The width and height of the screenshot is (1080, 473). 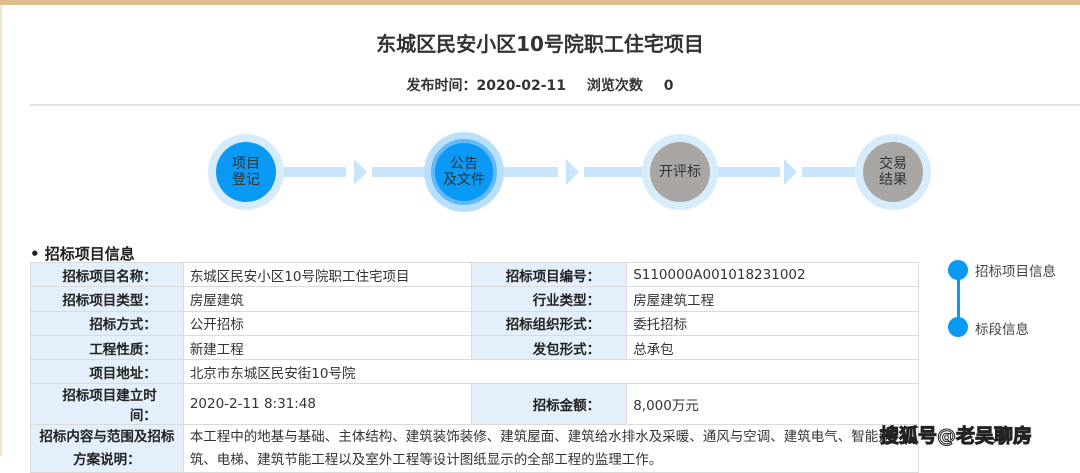 I want to click on field-value: 房屋建筑工程, so click(x=772, y=299).